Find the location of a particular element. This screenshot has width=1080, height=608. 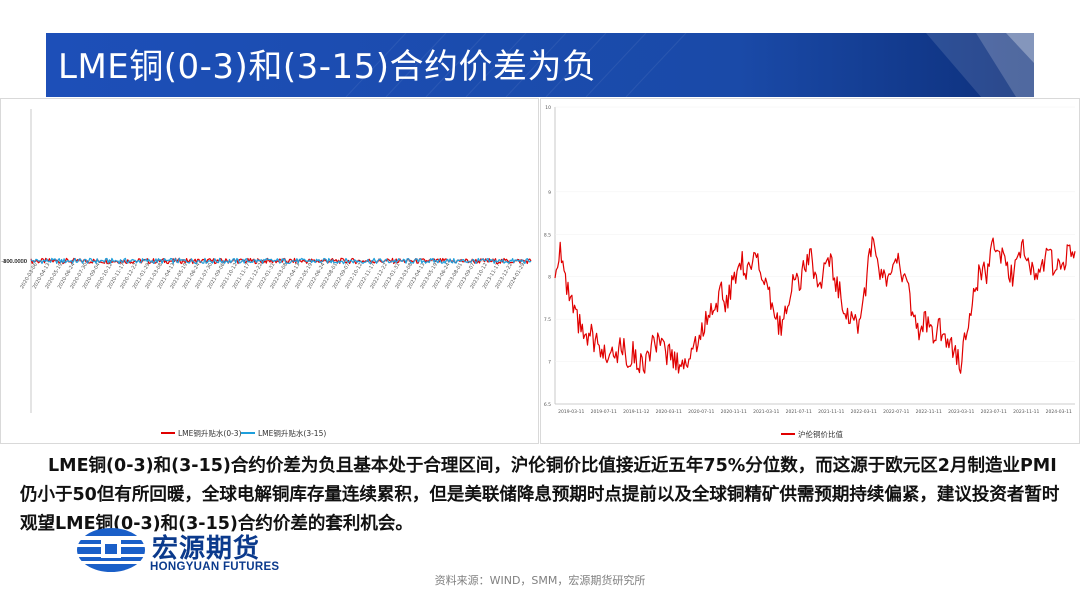

y-tick-label: 6.5 is located at coordinates (547, 405).